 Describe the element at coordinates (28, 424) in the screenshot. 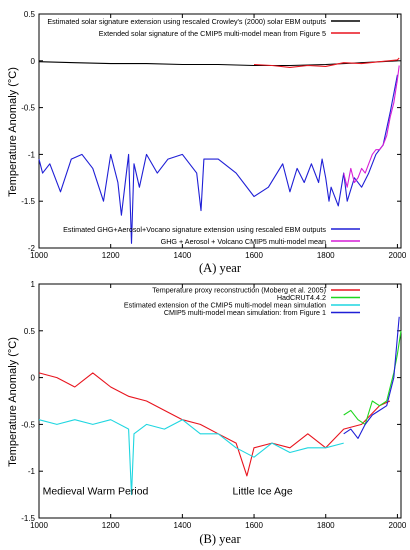

I see `panel-b-ytick-label: -0.5` at that location.